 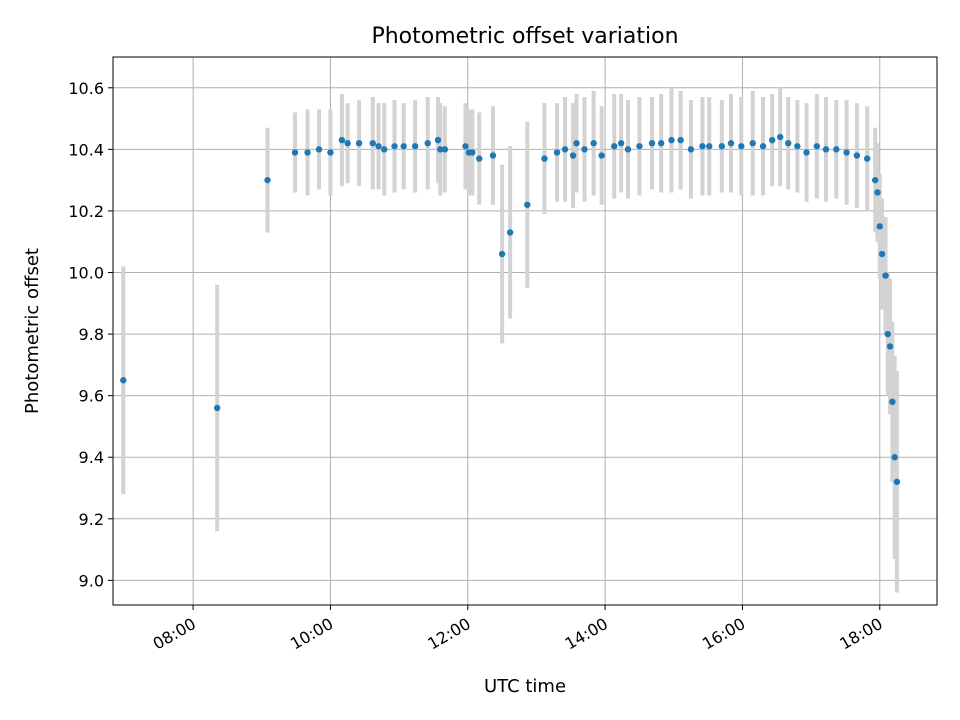 I want to click on chart-title: Photometric offset variation, so click(x=524, y=36).